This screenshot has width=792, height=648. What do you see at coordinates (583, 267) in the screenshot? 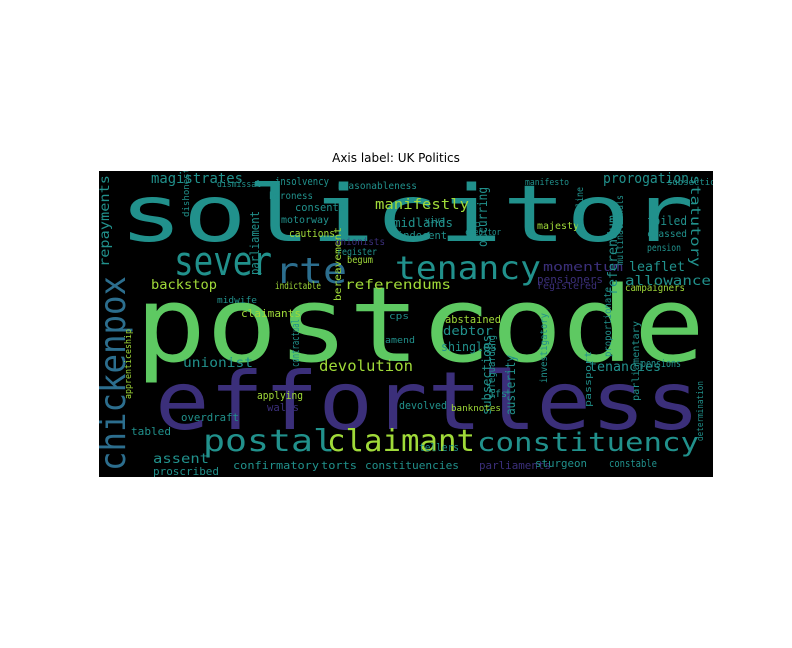
I see `cloud-word-momentum: momentum` at bounding box center [583, 267].